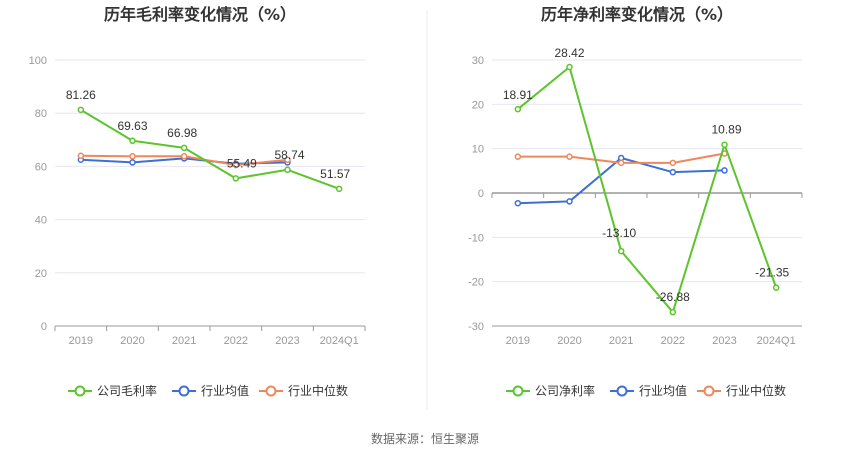  I want to click on data-label: -21.35, so click(772, 273).